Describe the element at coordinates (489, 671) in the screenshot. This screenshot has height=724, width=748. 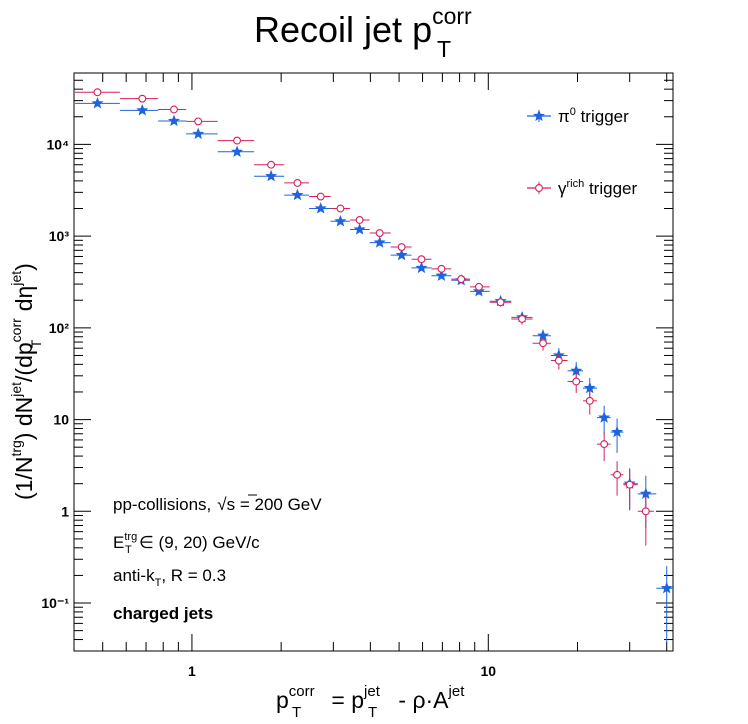
I see `x-tick-label-10: 10` at that location.